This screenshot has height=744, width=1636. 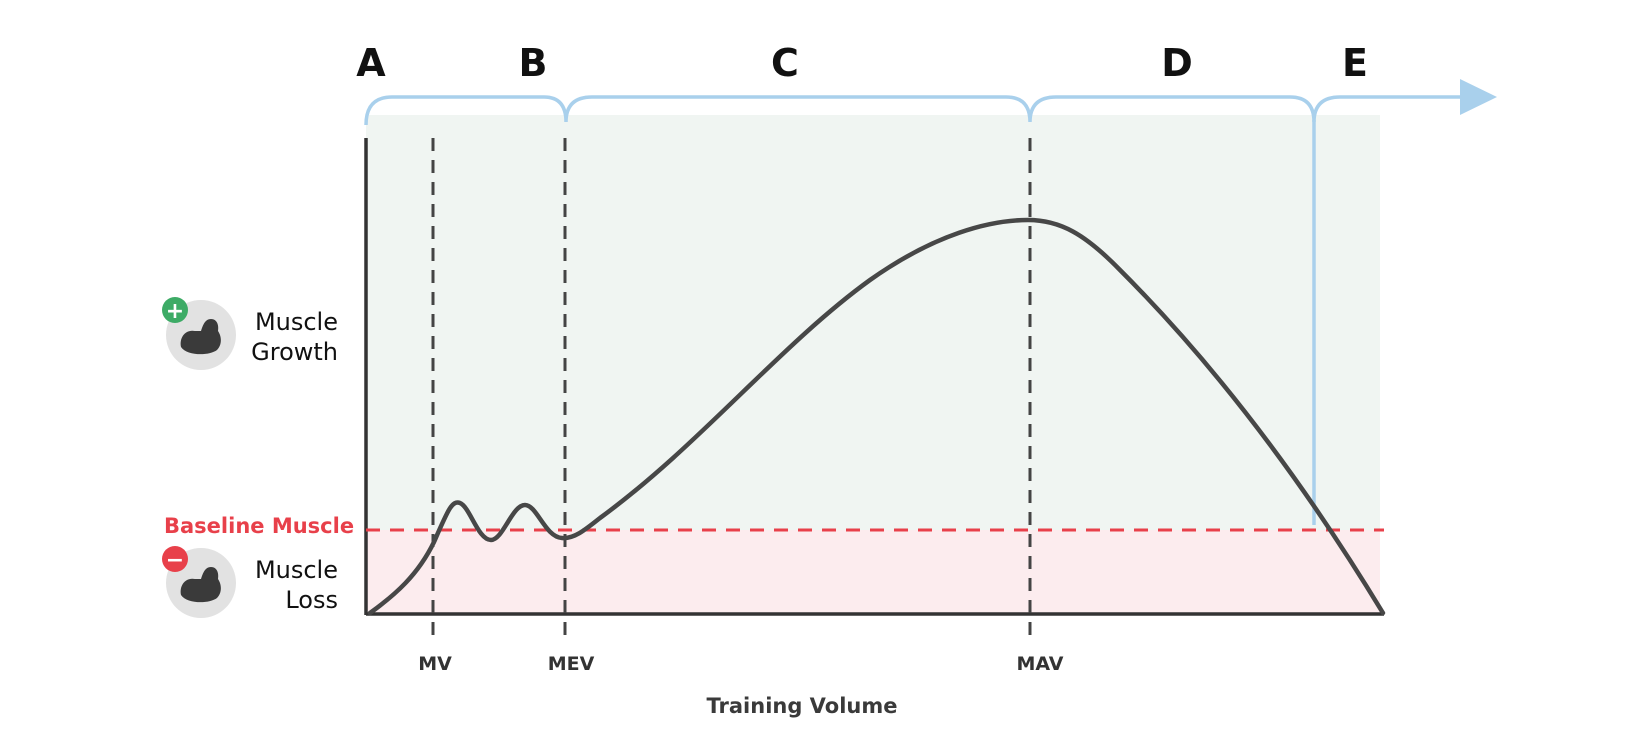 I want to click on marker-label-mav: MAV, so click(x=1039, y=664).